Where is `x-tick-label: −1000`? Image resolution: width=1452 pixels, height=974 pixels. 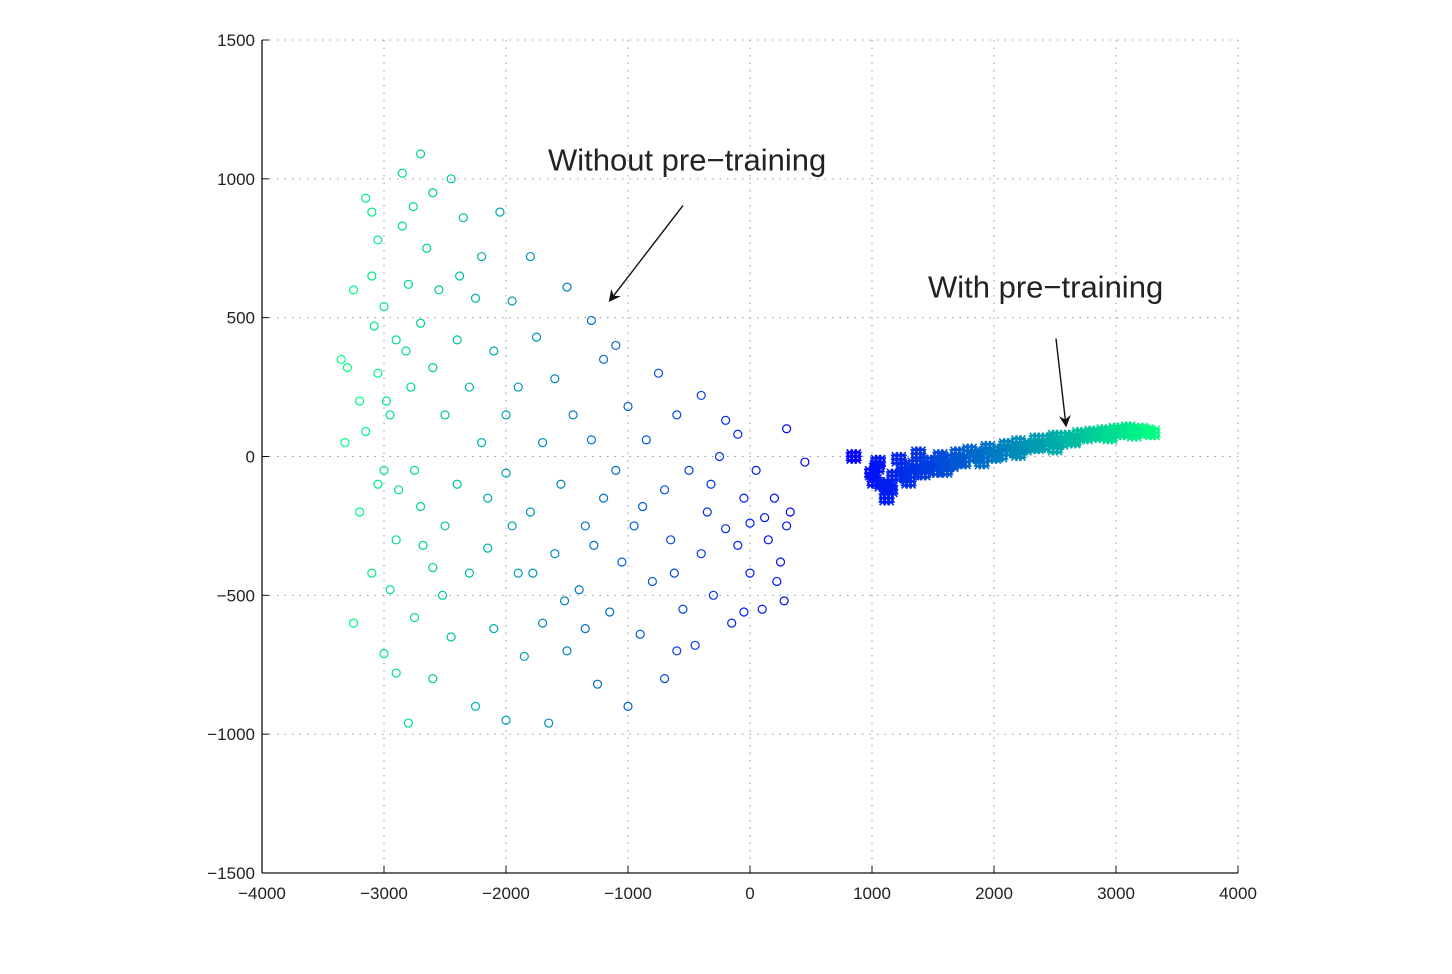
x-tick-label: −1000 is located at coordinates (628, 893).